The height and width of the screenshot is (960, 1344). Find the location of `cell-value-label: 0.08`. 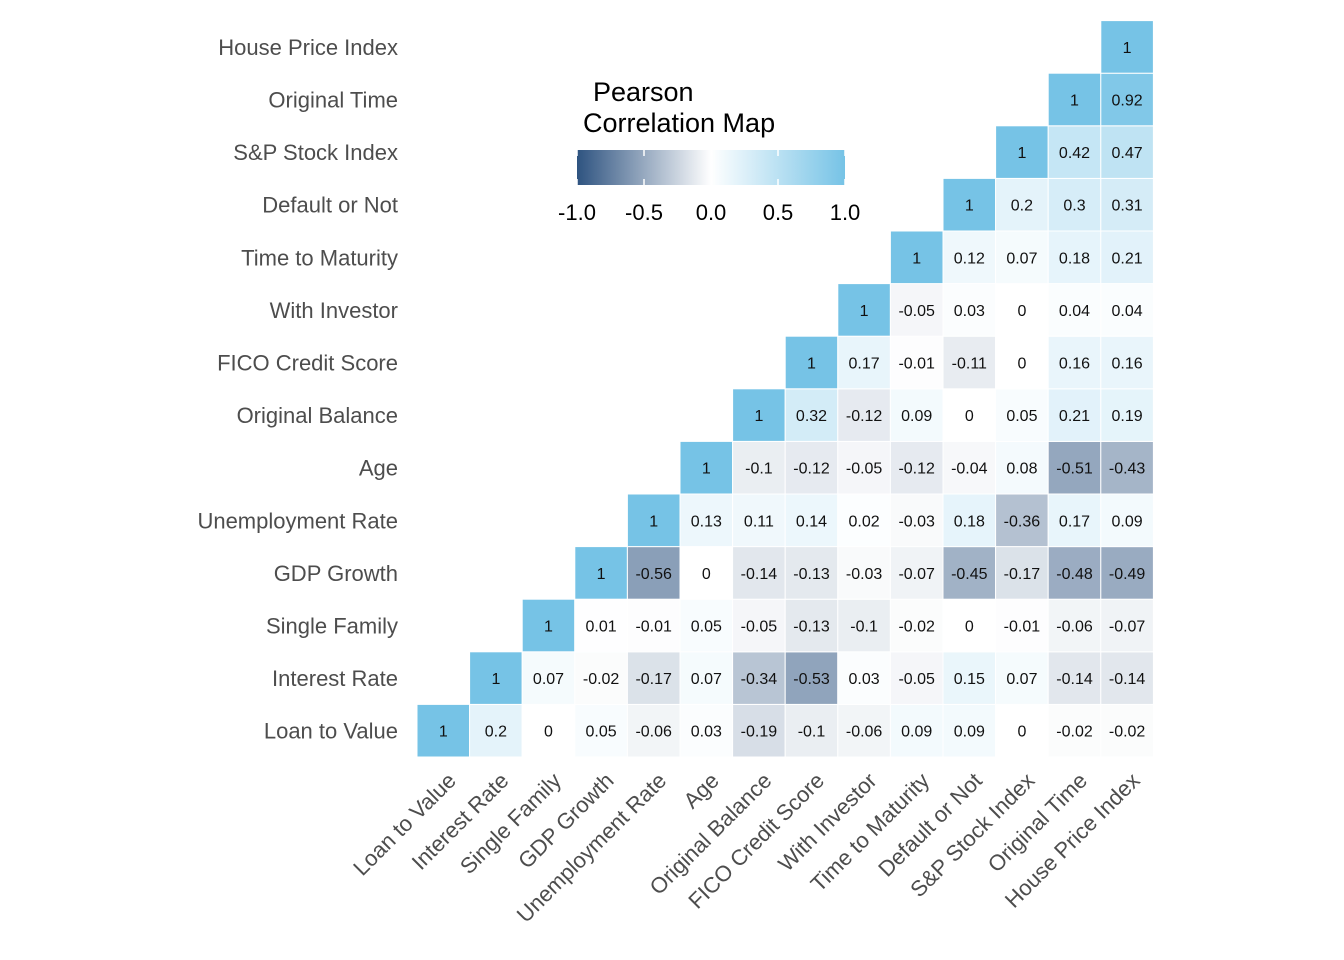

cell-value-label: 0.08 is located at coordinates (1021, 469).